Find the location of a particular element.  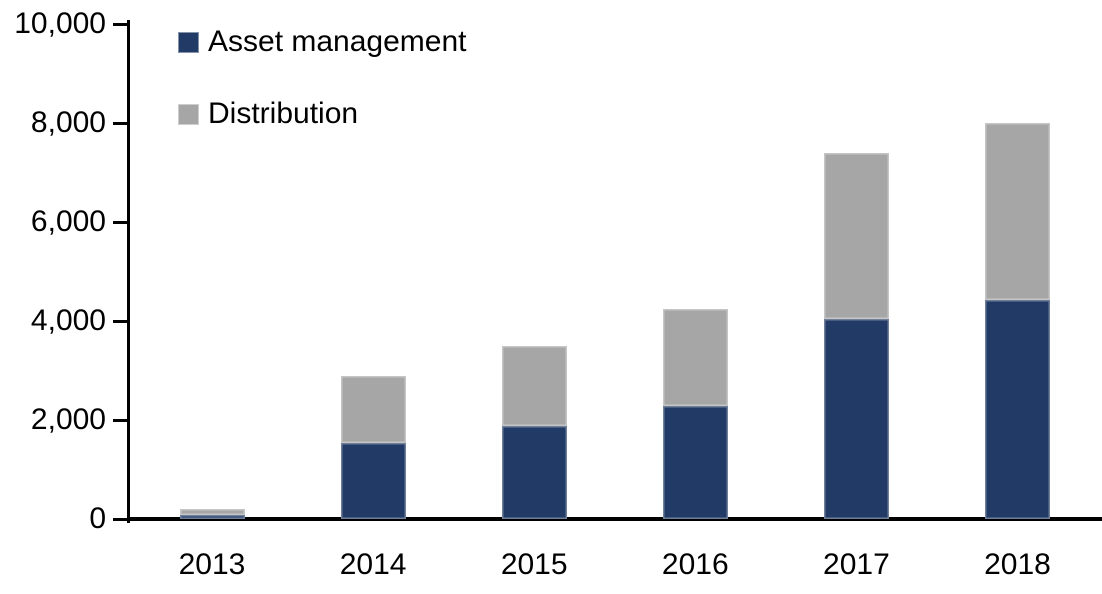

y-tick-label: 10,000 is located at coordinates (60, 23).